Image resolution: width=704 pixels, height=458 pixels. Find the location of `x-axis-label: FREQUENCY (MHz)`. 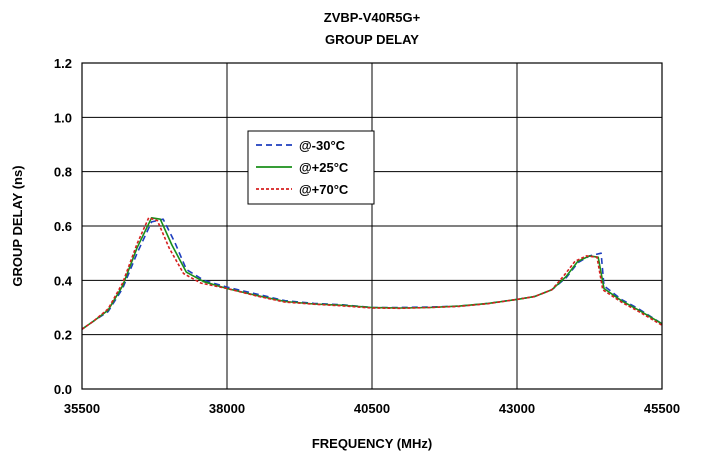

x-axis-label: FREQUENCY (MHz) is located at coordinates (372, 443).